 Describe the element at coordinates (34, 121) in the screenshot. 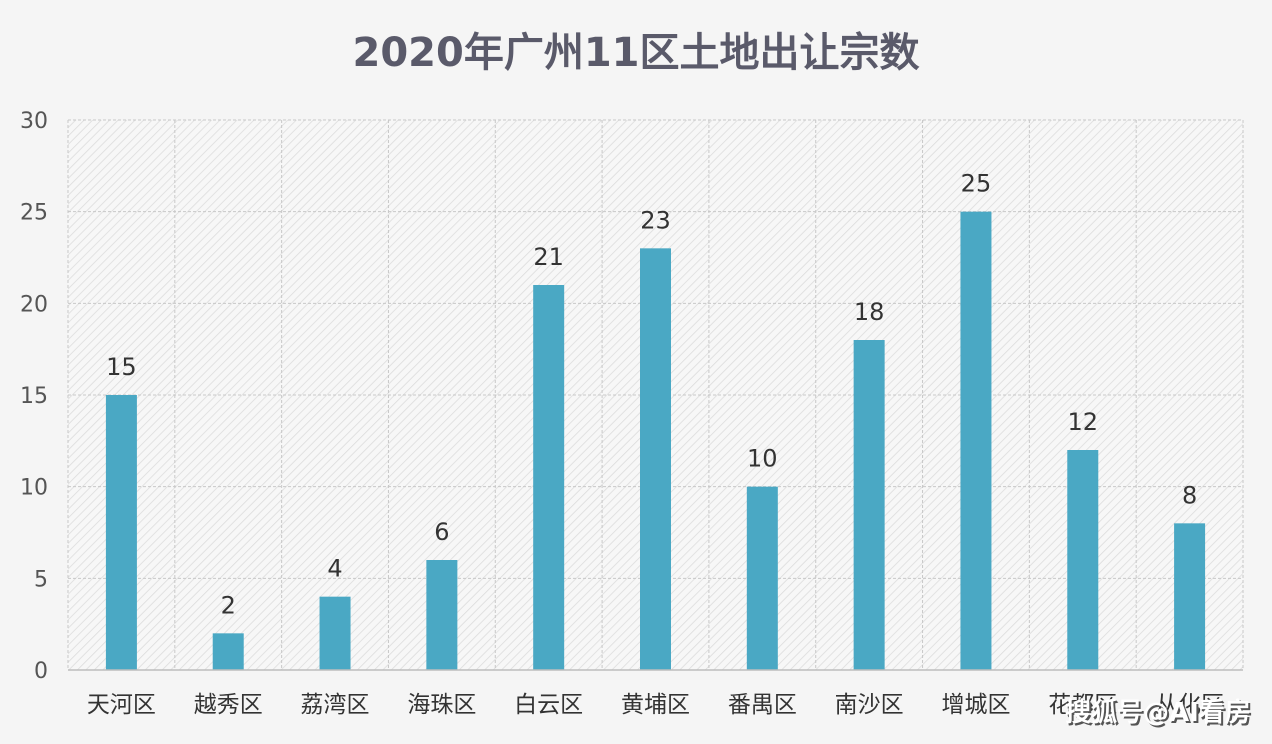

I see `y-tick-label: 30` at that location.